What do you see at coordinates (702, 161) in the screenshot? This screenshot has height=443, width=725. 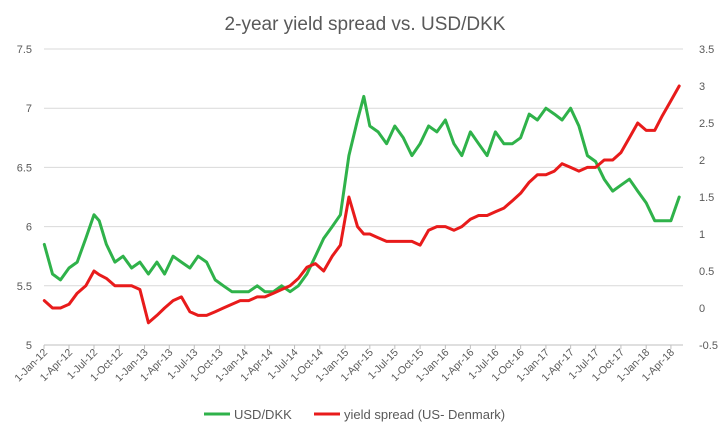 I see `y-right-tick-label: 2` at bounding box center [702, 161].